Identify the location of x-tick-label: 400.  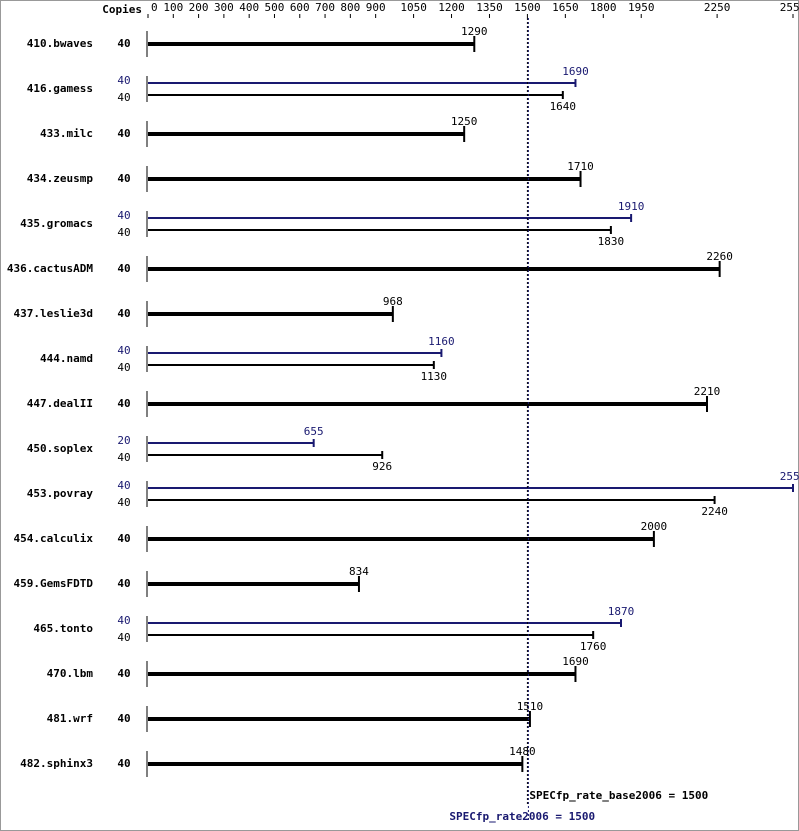
(249, 7).